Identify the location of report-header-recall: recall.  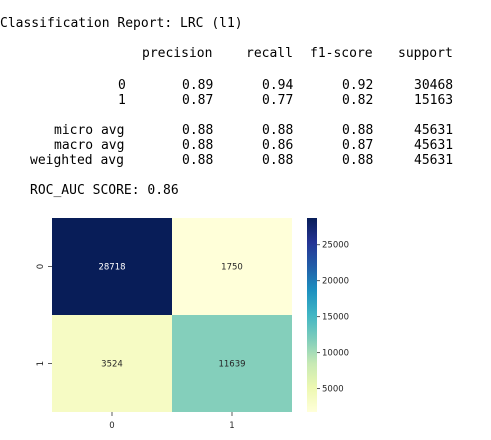
(269, 53).